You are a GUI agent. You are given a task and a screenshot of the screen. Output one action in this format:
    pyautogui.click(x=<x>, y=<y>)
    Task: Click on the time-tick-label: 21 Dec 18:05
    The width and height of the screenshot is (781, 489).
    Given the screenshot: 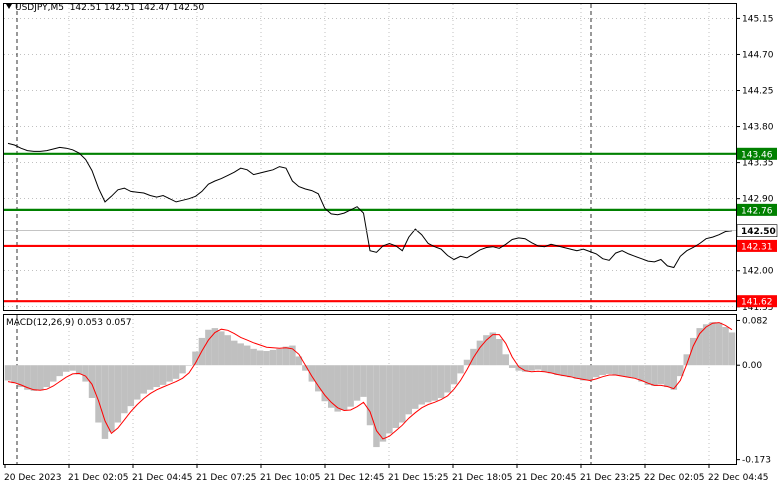 What is the action you would take?
    pyautogui.click(x=482, y=478)
    